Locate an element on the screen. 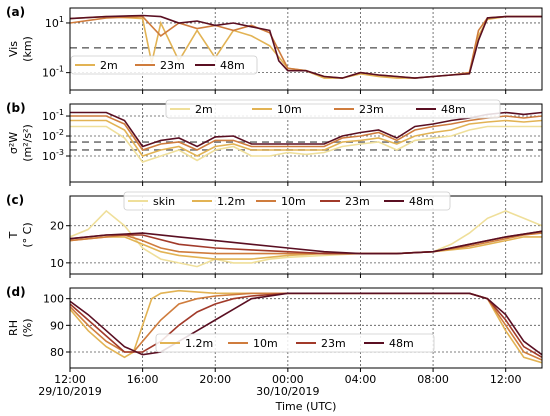 This screenshot has height=416, width=550. x-tick-label: 16:00 is located at coordinates (143, 379).